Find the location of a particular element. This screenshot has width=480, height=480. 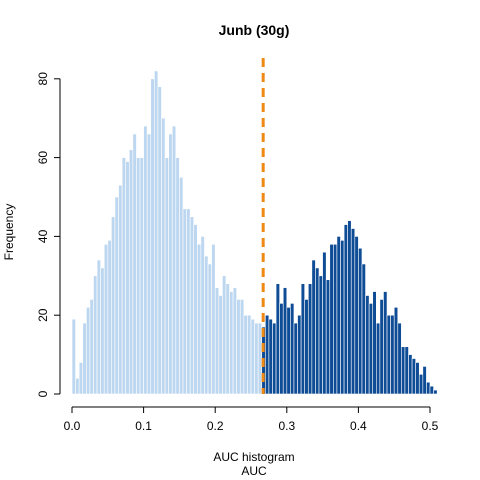

x-axis-sublabel: AUC is located at coordinates (254, 471).